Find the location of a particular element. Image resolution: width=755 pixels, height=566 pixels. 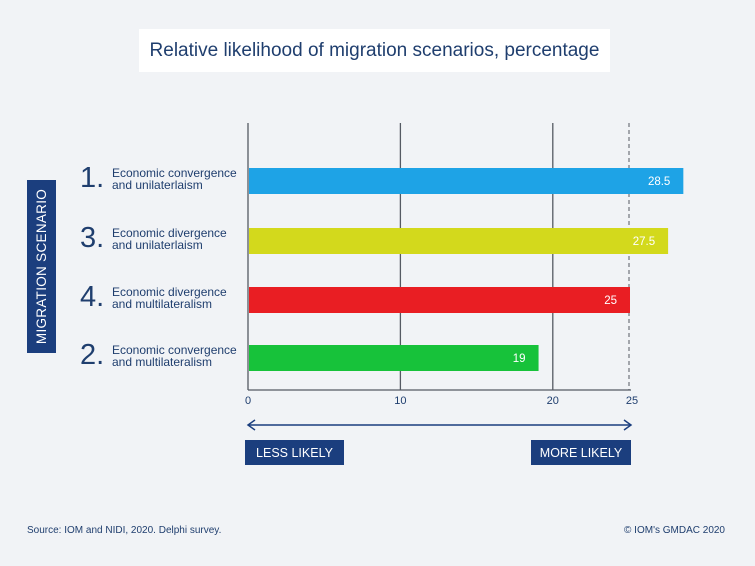

scenario-description: Economic convergence and multilateralism is located at coordinates (174, 356).